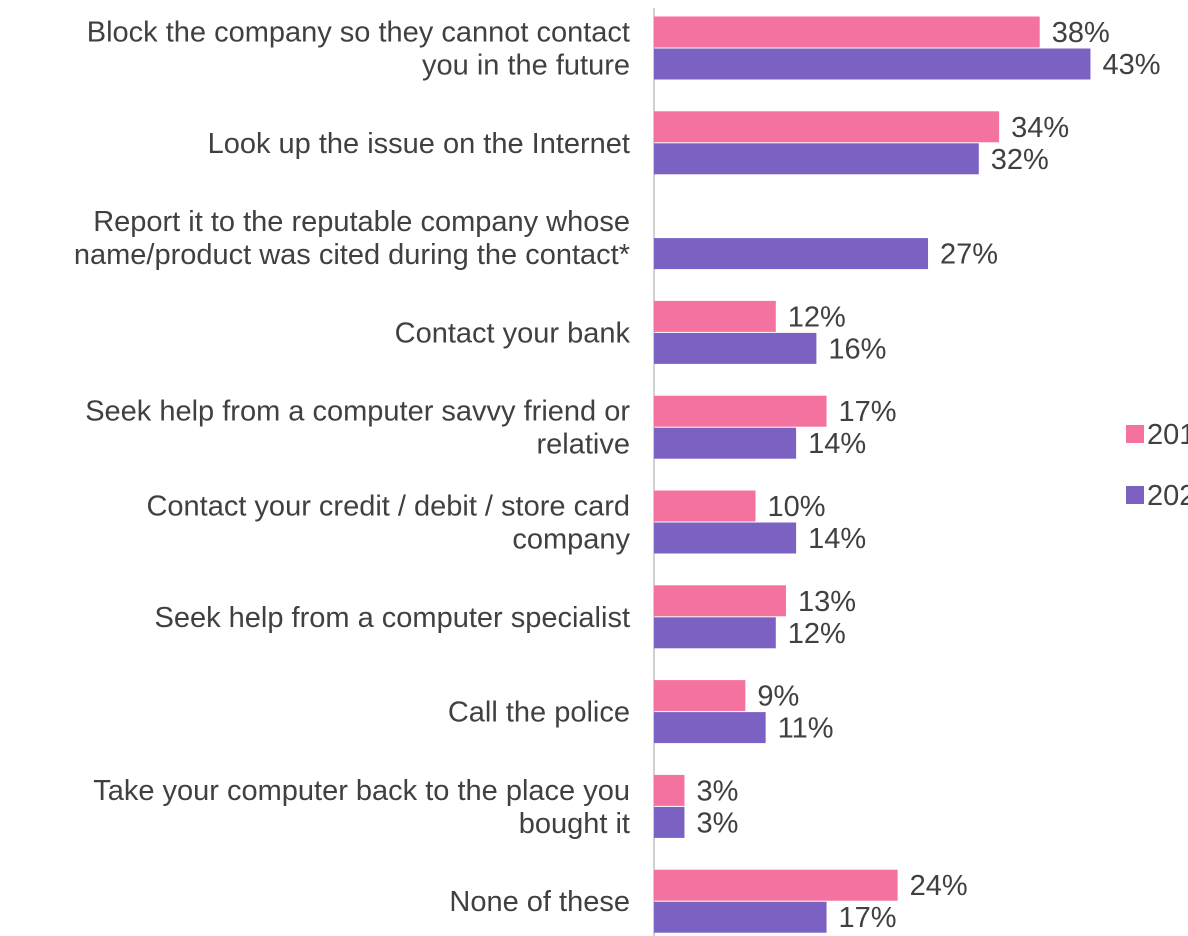 The image size is (1188, 936). Describe the element at coordinates (797, 507) in the screenshot. I see `data-label-2018: 10%` at that location.